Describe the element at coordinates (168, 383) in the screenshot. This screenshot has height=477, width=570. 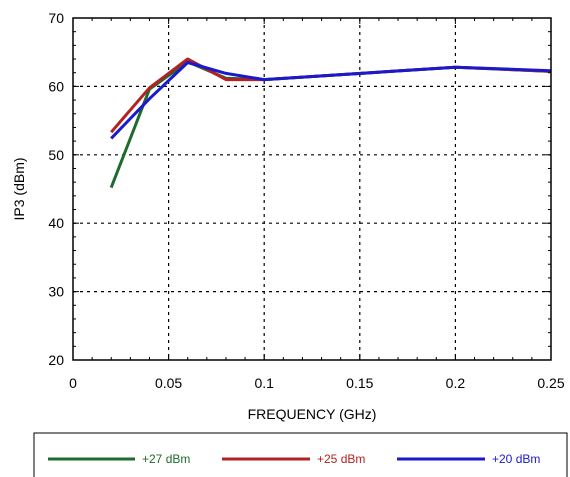
I see `x-tick-label: 0.05` at that location.